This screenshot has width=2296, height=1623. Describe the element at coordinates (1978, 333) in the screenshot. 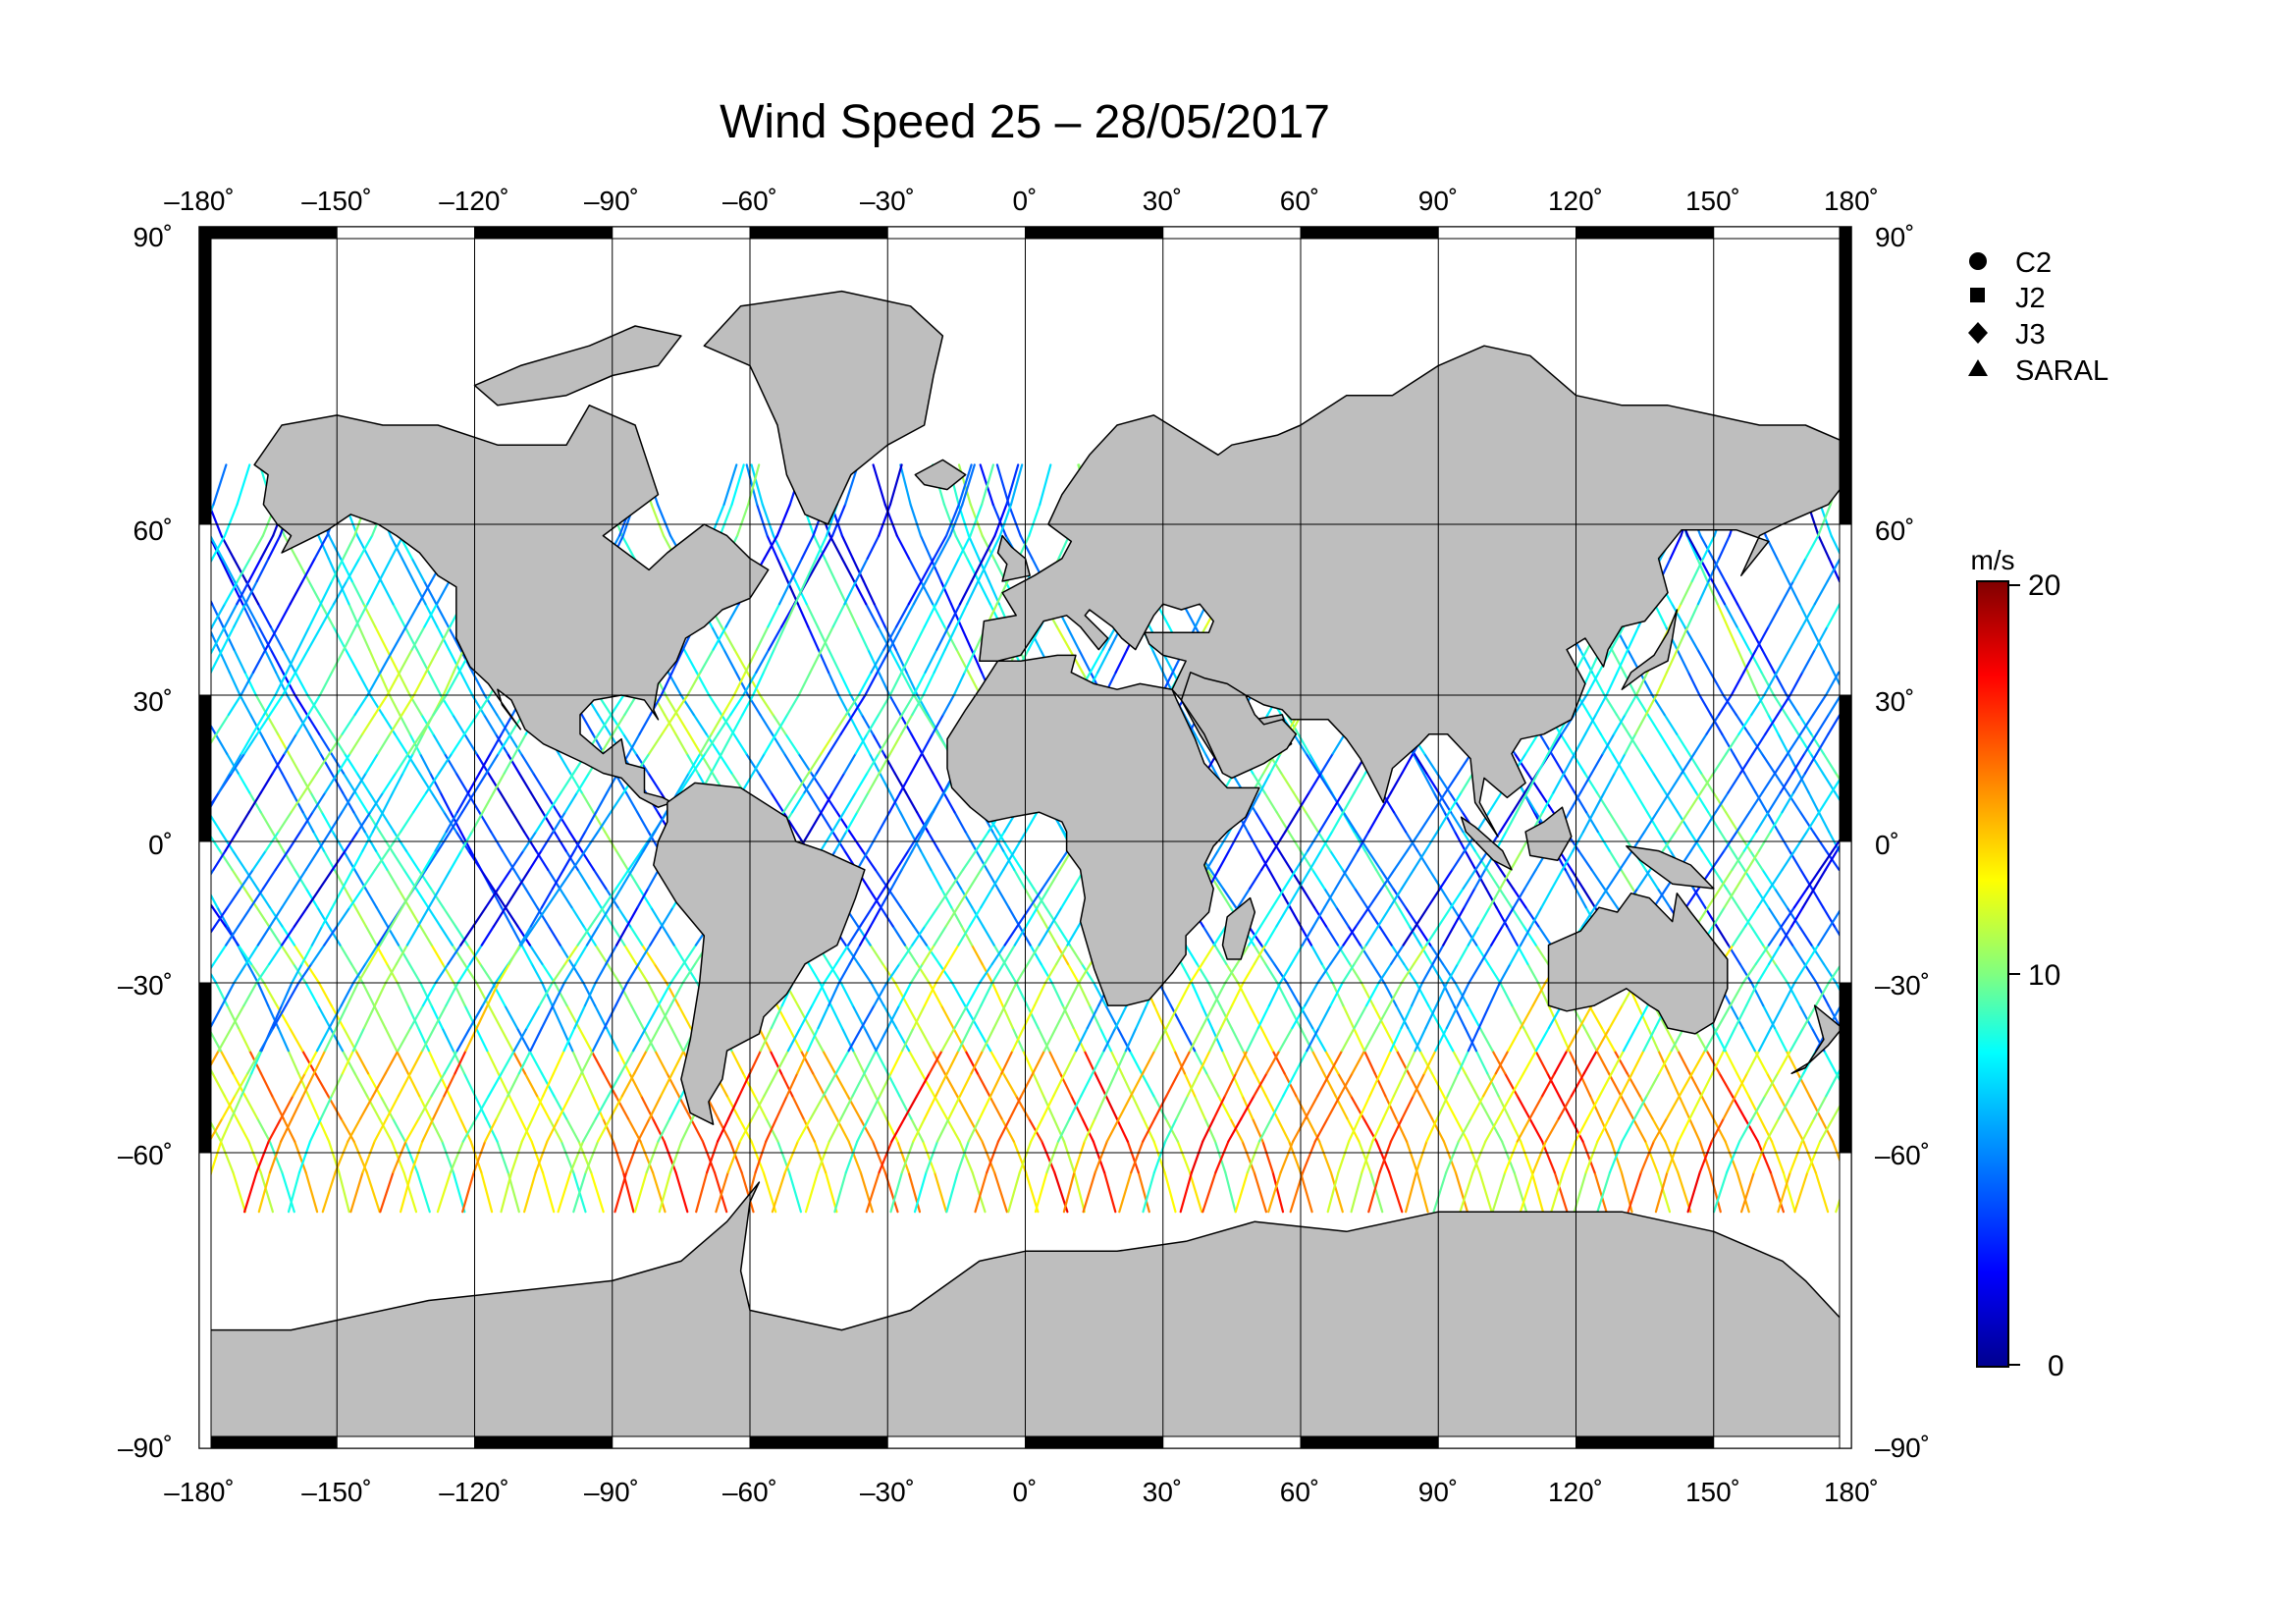

I see `diamond-marker-icon` at that location.